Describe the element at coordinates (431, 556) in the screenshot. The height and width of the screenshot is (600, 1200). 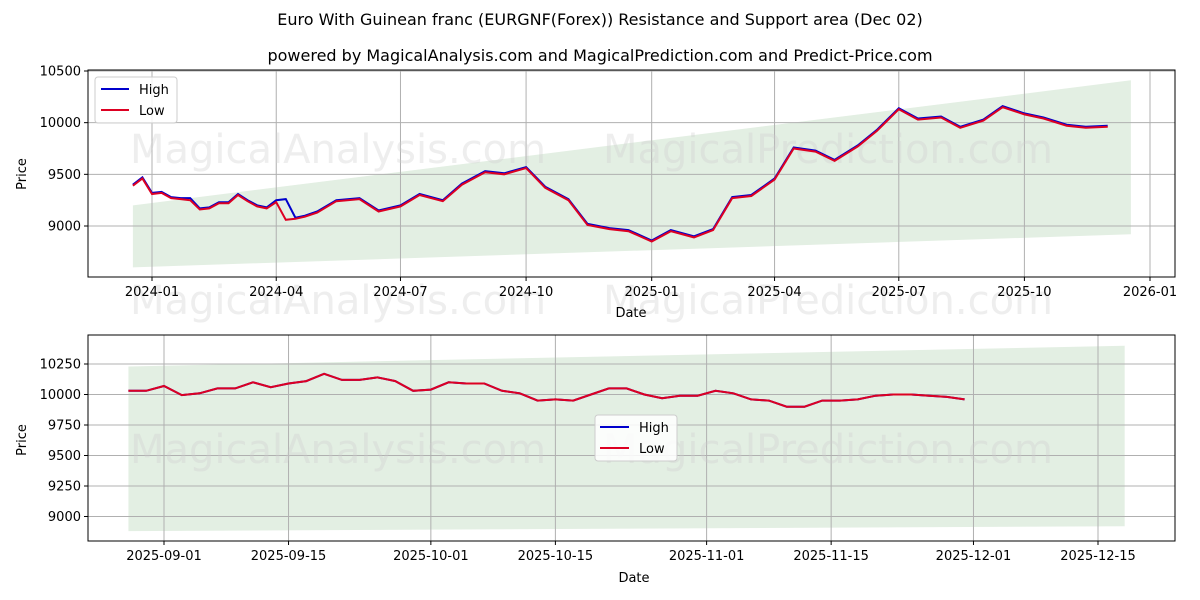
I see `x-tick-label: 2025-10-01` at that location.